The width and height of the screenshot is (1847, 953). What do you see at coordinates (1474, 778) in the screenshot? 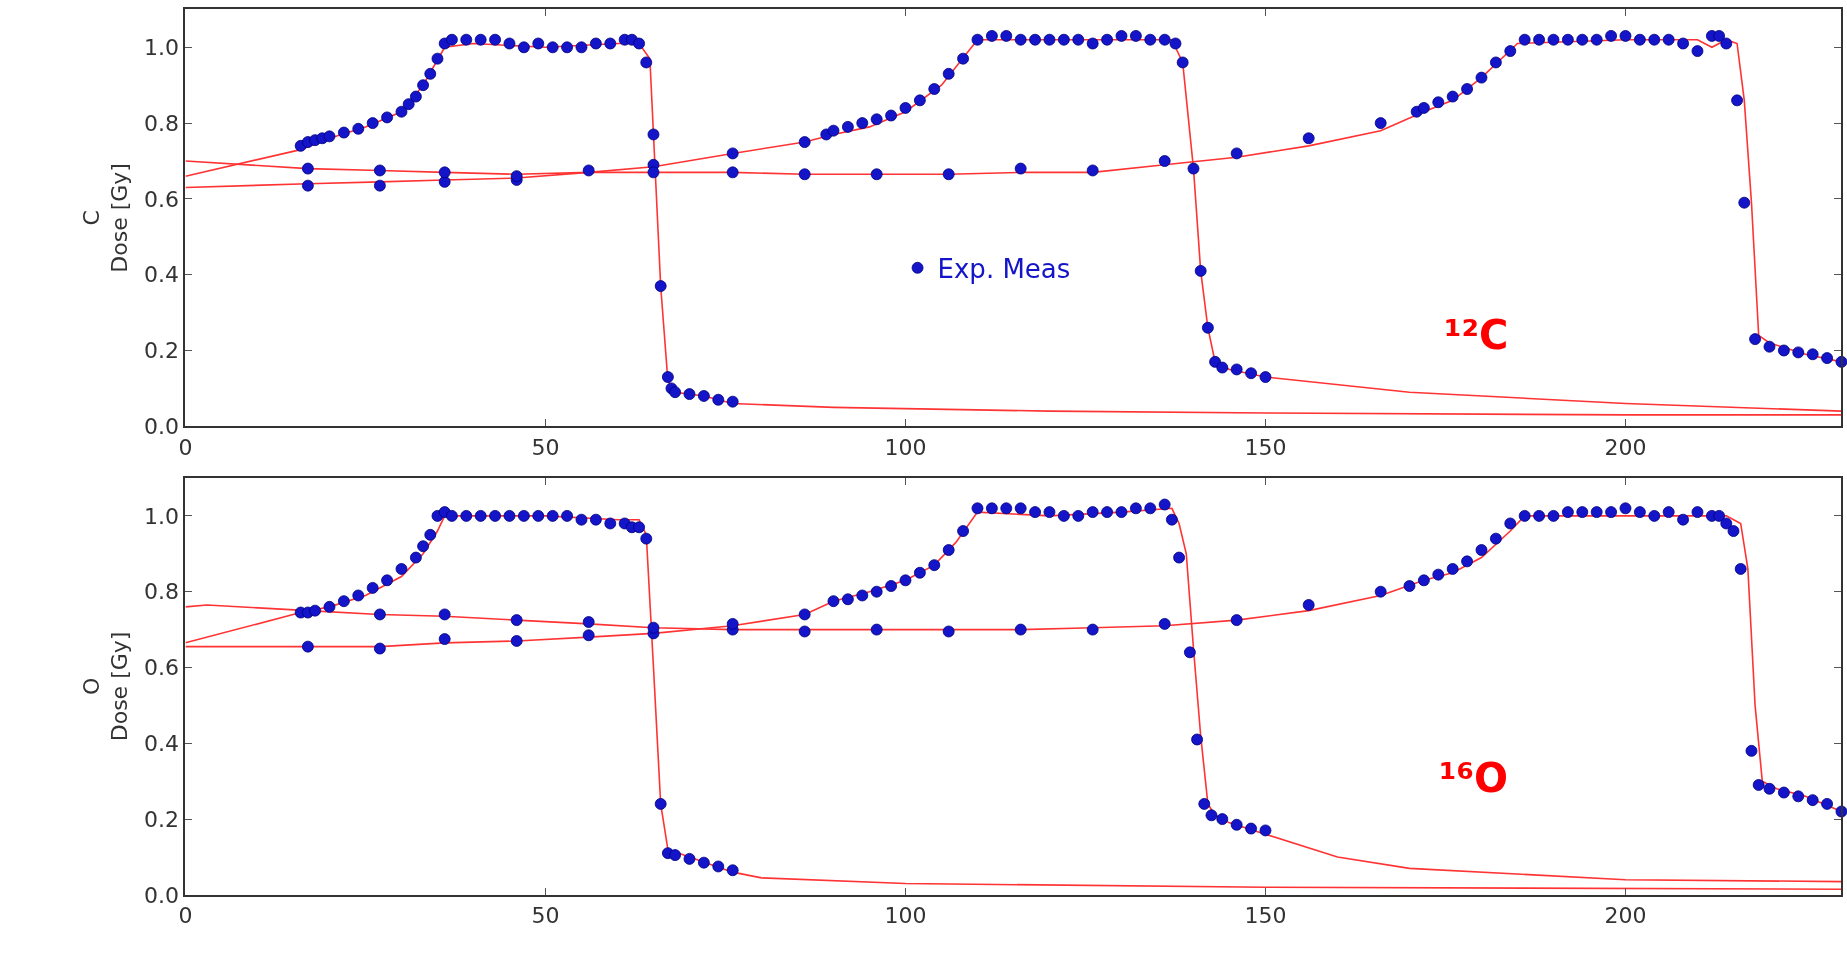
I see `annotation: ¹⁶O` at bounding box center [1474, 778].